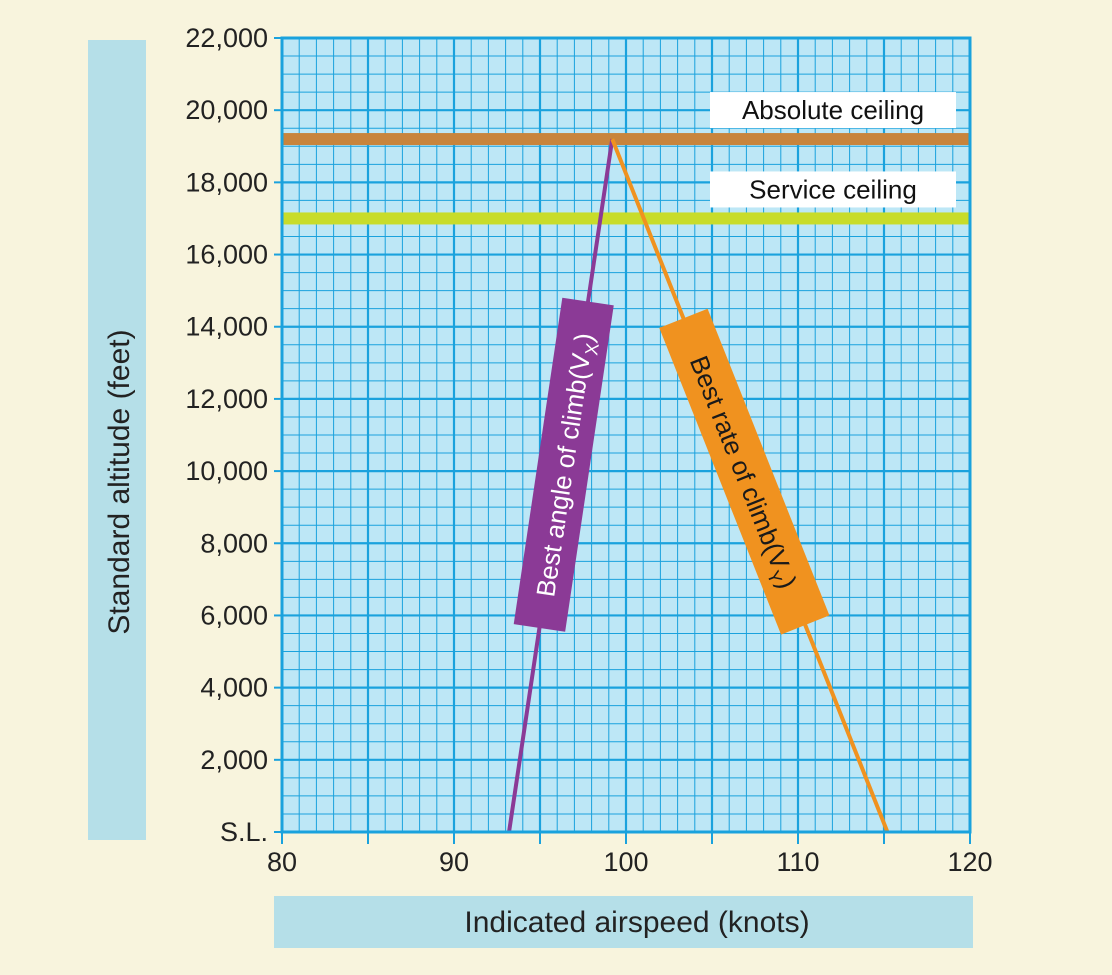 The height and width of the screenshot is (975, 1112). Describe the element at coordinates (625, 862) in the screenshot. I see `x-tick-label: 100` at that location.